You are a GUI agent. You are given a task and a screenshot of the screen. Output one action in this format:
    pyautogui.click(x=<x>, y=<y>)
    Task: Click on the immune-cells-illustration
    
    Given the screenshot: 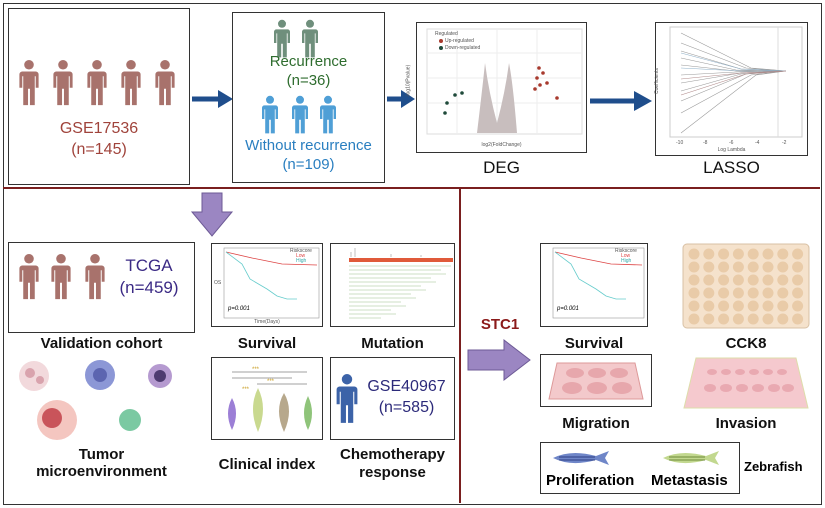 What is the action you would take?
    pyautogui.click(x=95, y=400)
    